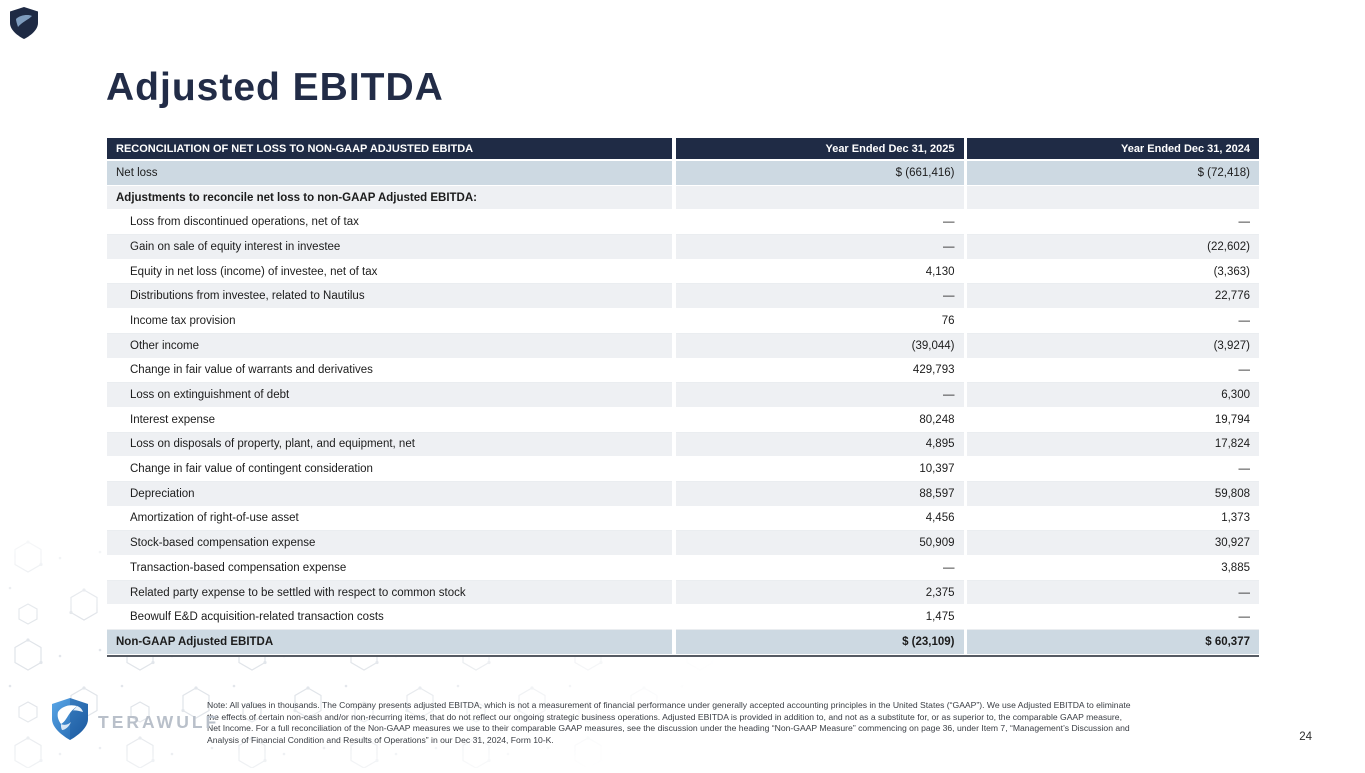  What do you see at coordinates (1113, 173) in the screenshot?
I see `row-value-2024: $ (72,418)` at bounding box center [1113, 173].